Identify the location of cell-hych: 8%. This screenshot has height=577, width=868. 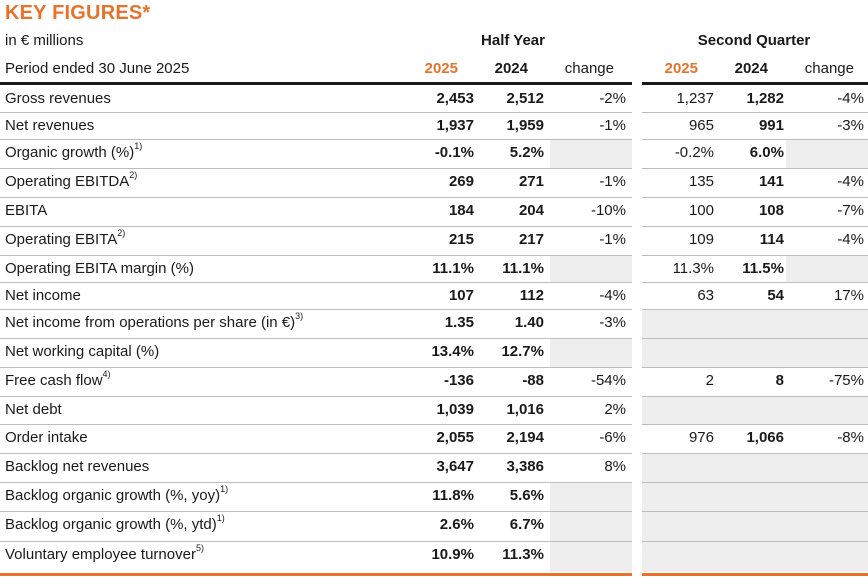
(615, 466).